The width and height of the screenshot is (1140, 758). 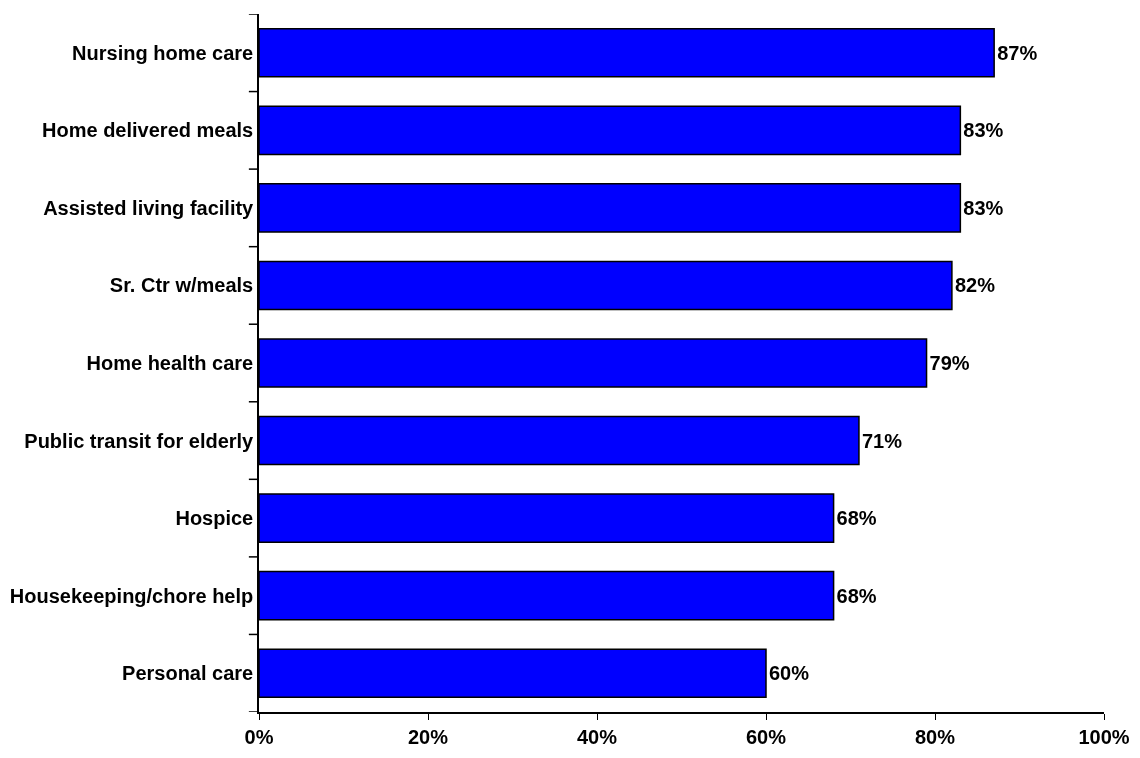 I want to click on data-label: 79%, so click(x=949, y=363).